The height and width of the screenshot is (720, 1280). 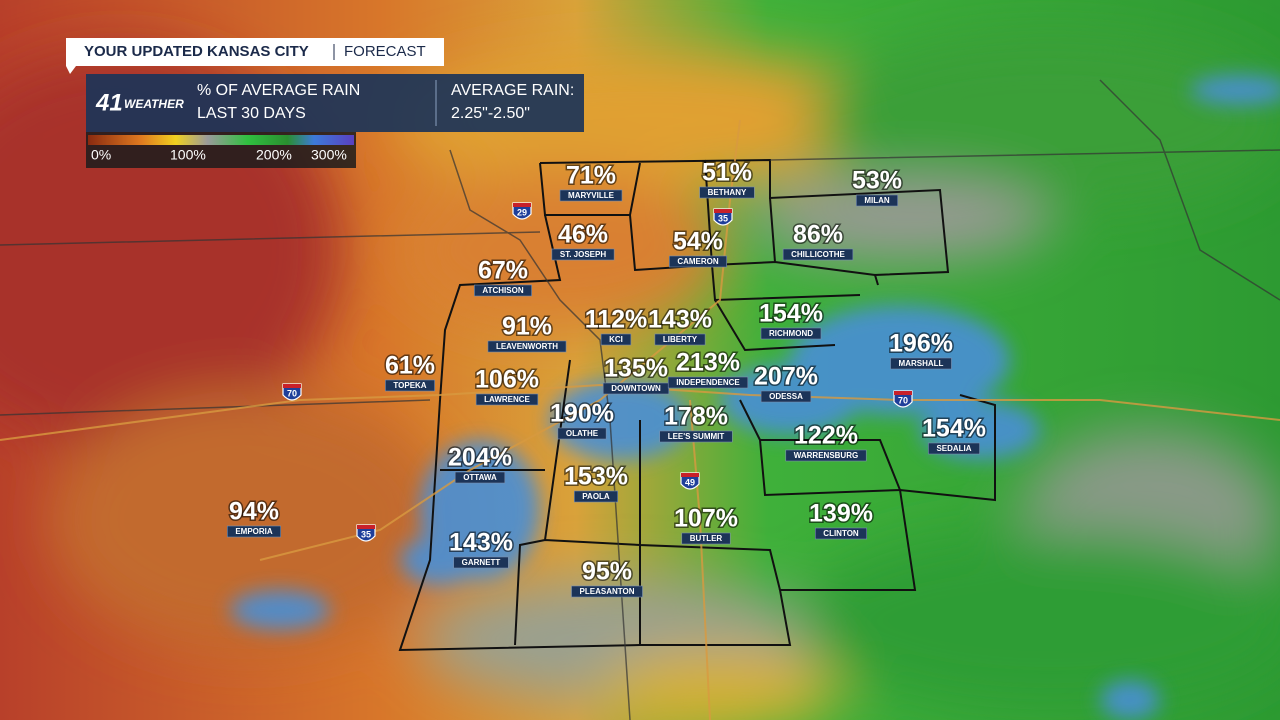 What do you see at coordinates (616, 320) in the screenshot?
I see `city-value: 112%` at bounding box center [616, 320].